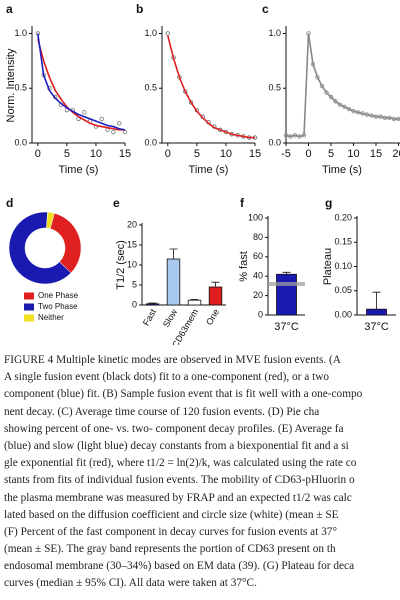  Describe the element at coordinates (9, 9) in the screenshot. I see `panel-letter: a` at that location.